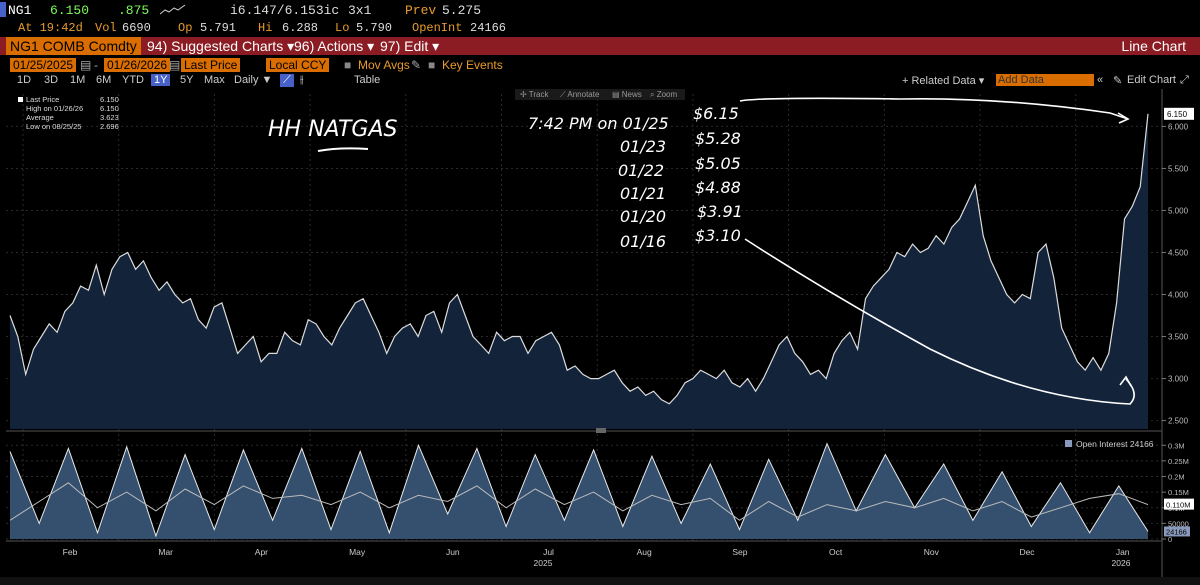  Describe the element at coordinates (1178, 126) in the screenshot. I see `price-tick-label: 6.000` at that location.